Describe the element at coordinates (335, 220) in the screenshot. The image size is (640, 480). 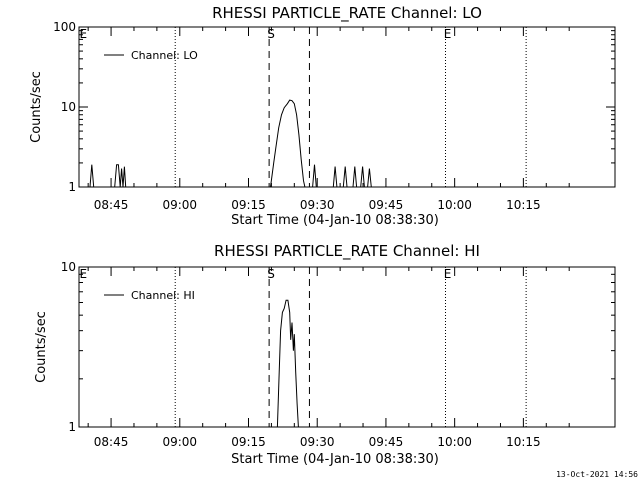
I see `chart-1-x-axis-title: Start Time (04-Jan-10 08:38:30)` at that location.